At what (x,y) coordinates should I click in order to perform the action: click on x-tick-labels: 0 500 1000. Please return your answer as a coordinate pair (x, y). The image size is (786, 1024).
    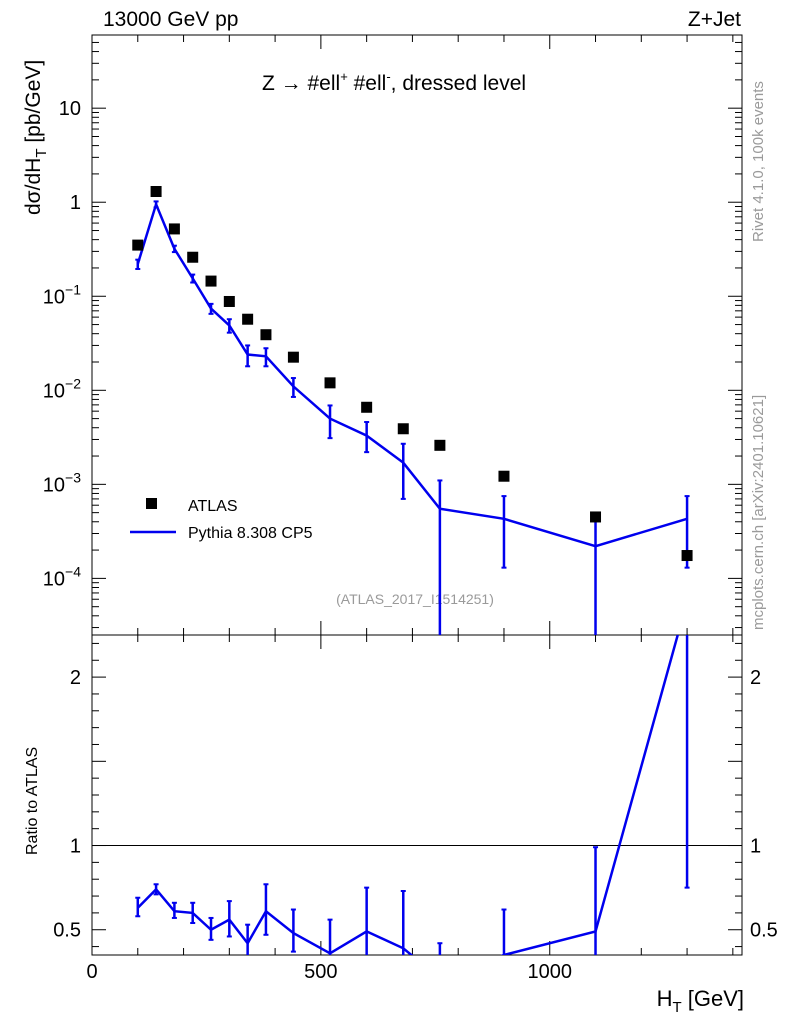
    Looking at the image, I should click on (329, 972).